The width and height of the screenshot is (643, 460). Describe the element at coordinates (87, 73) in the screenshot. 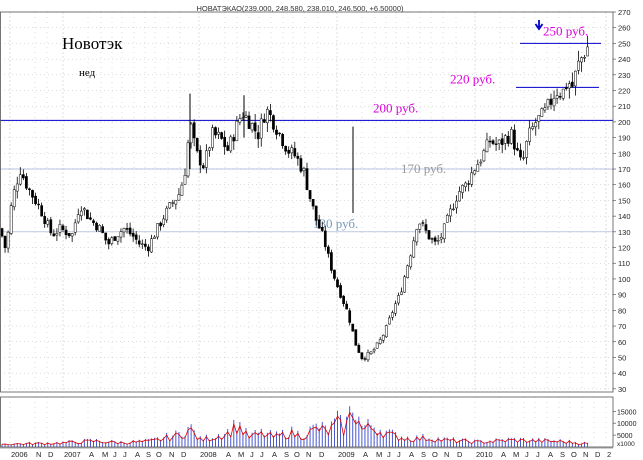

I see `period-label: нед` at that location.